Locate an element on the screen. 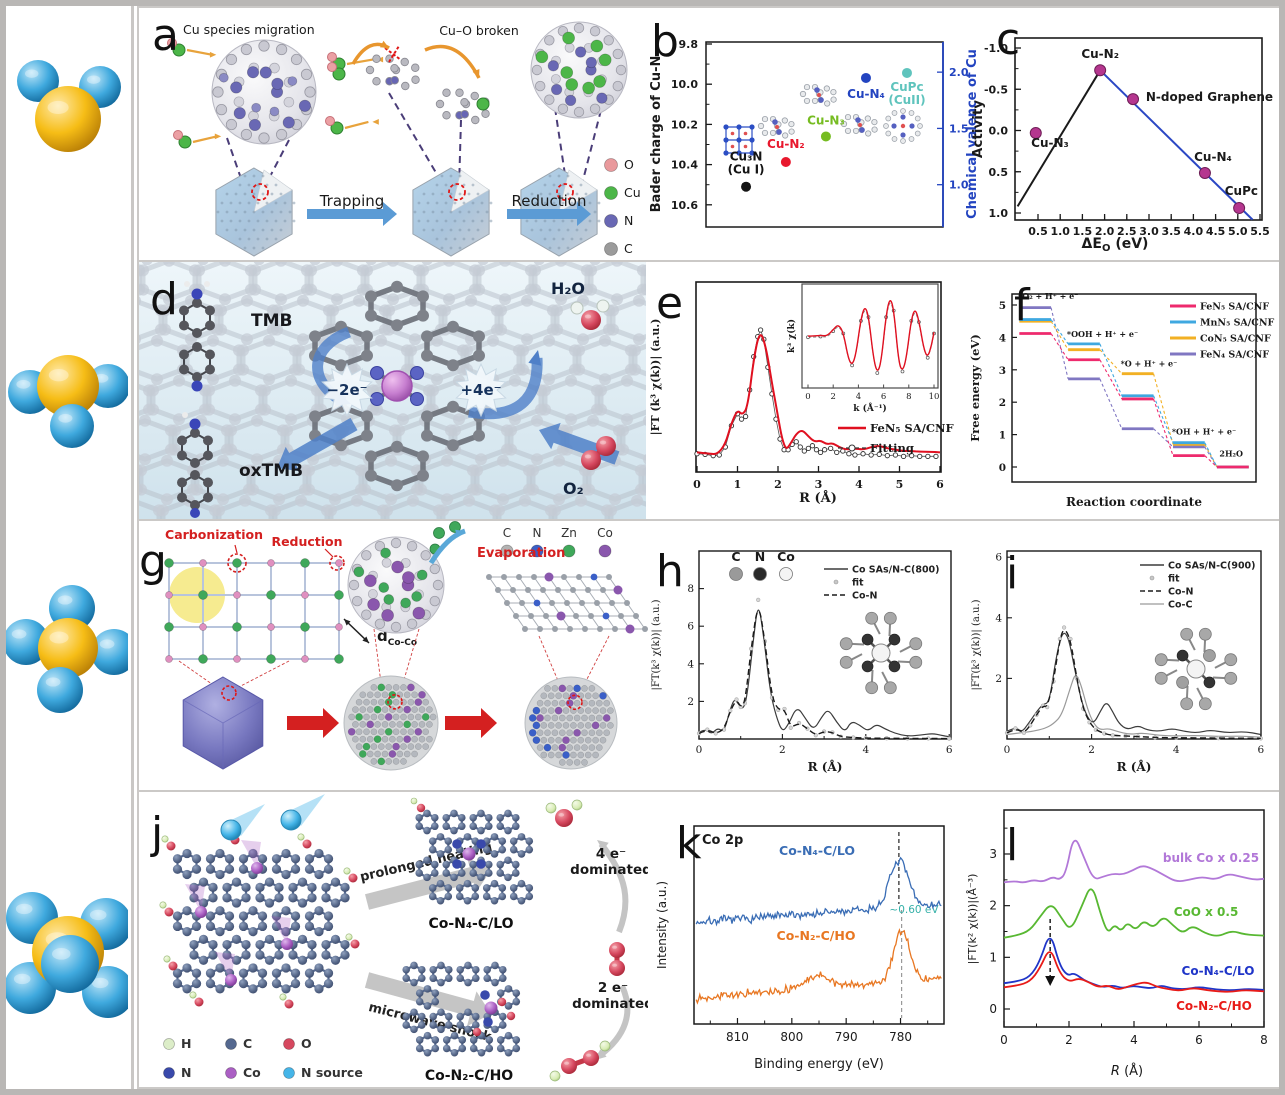 This screenshot has width=1285, height=1095. svg-text: 780 is located at coordinates (900, 1037).